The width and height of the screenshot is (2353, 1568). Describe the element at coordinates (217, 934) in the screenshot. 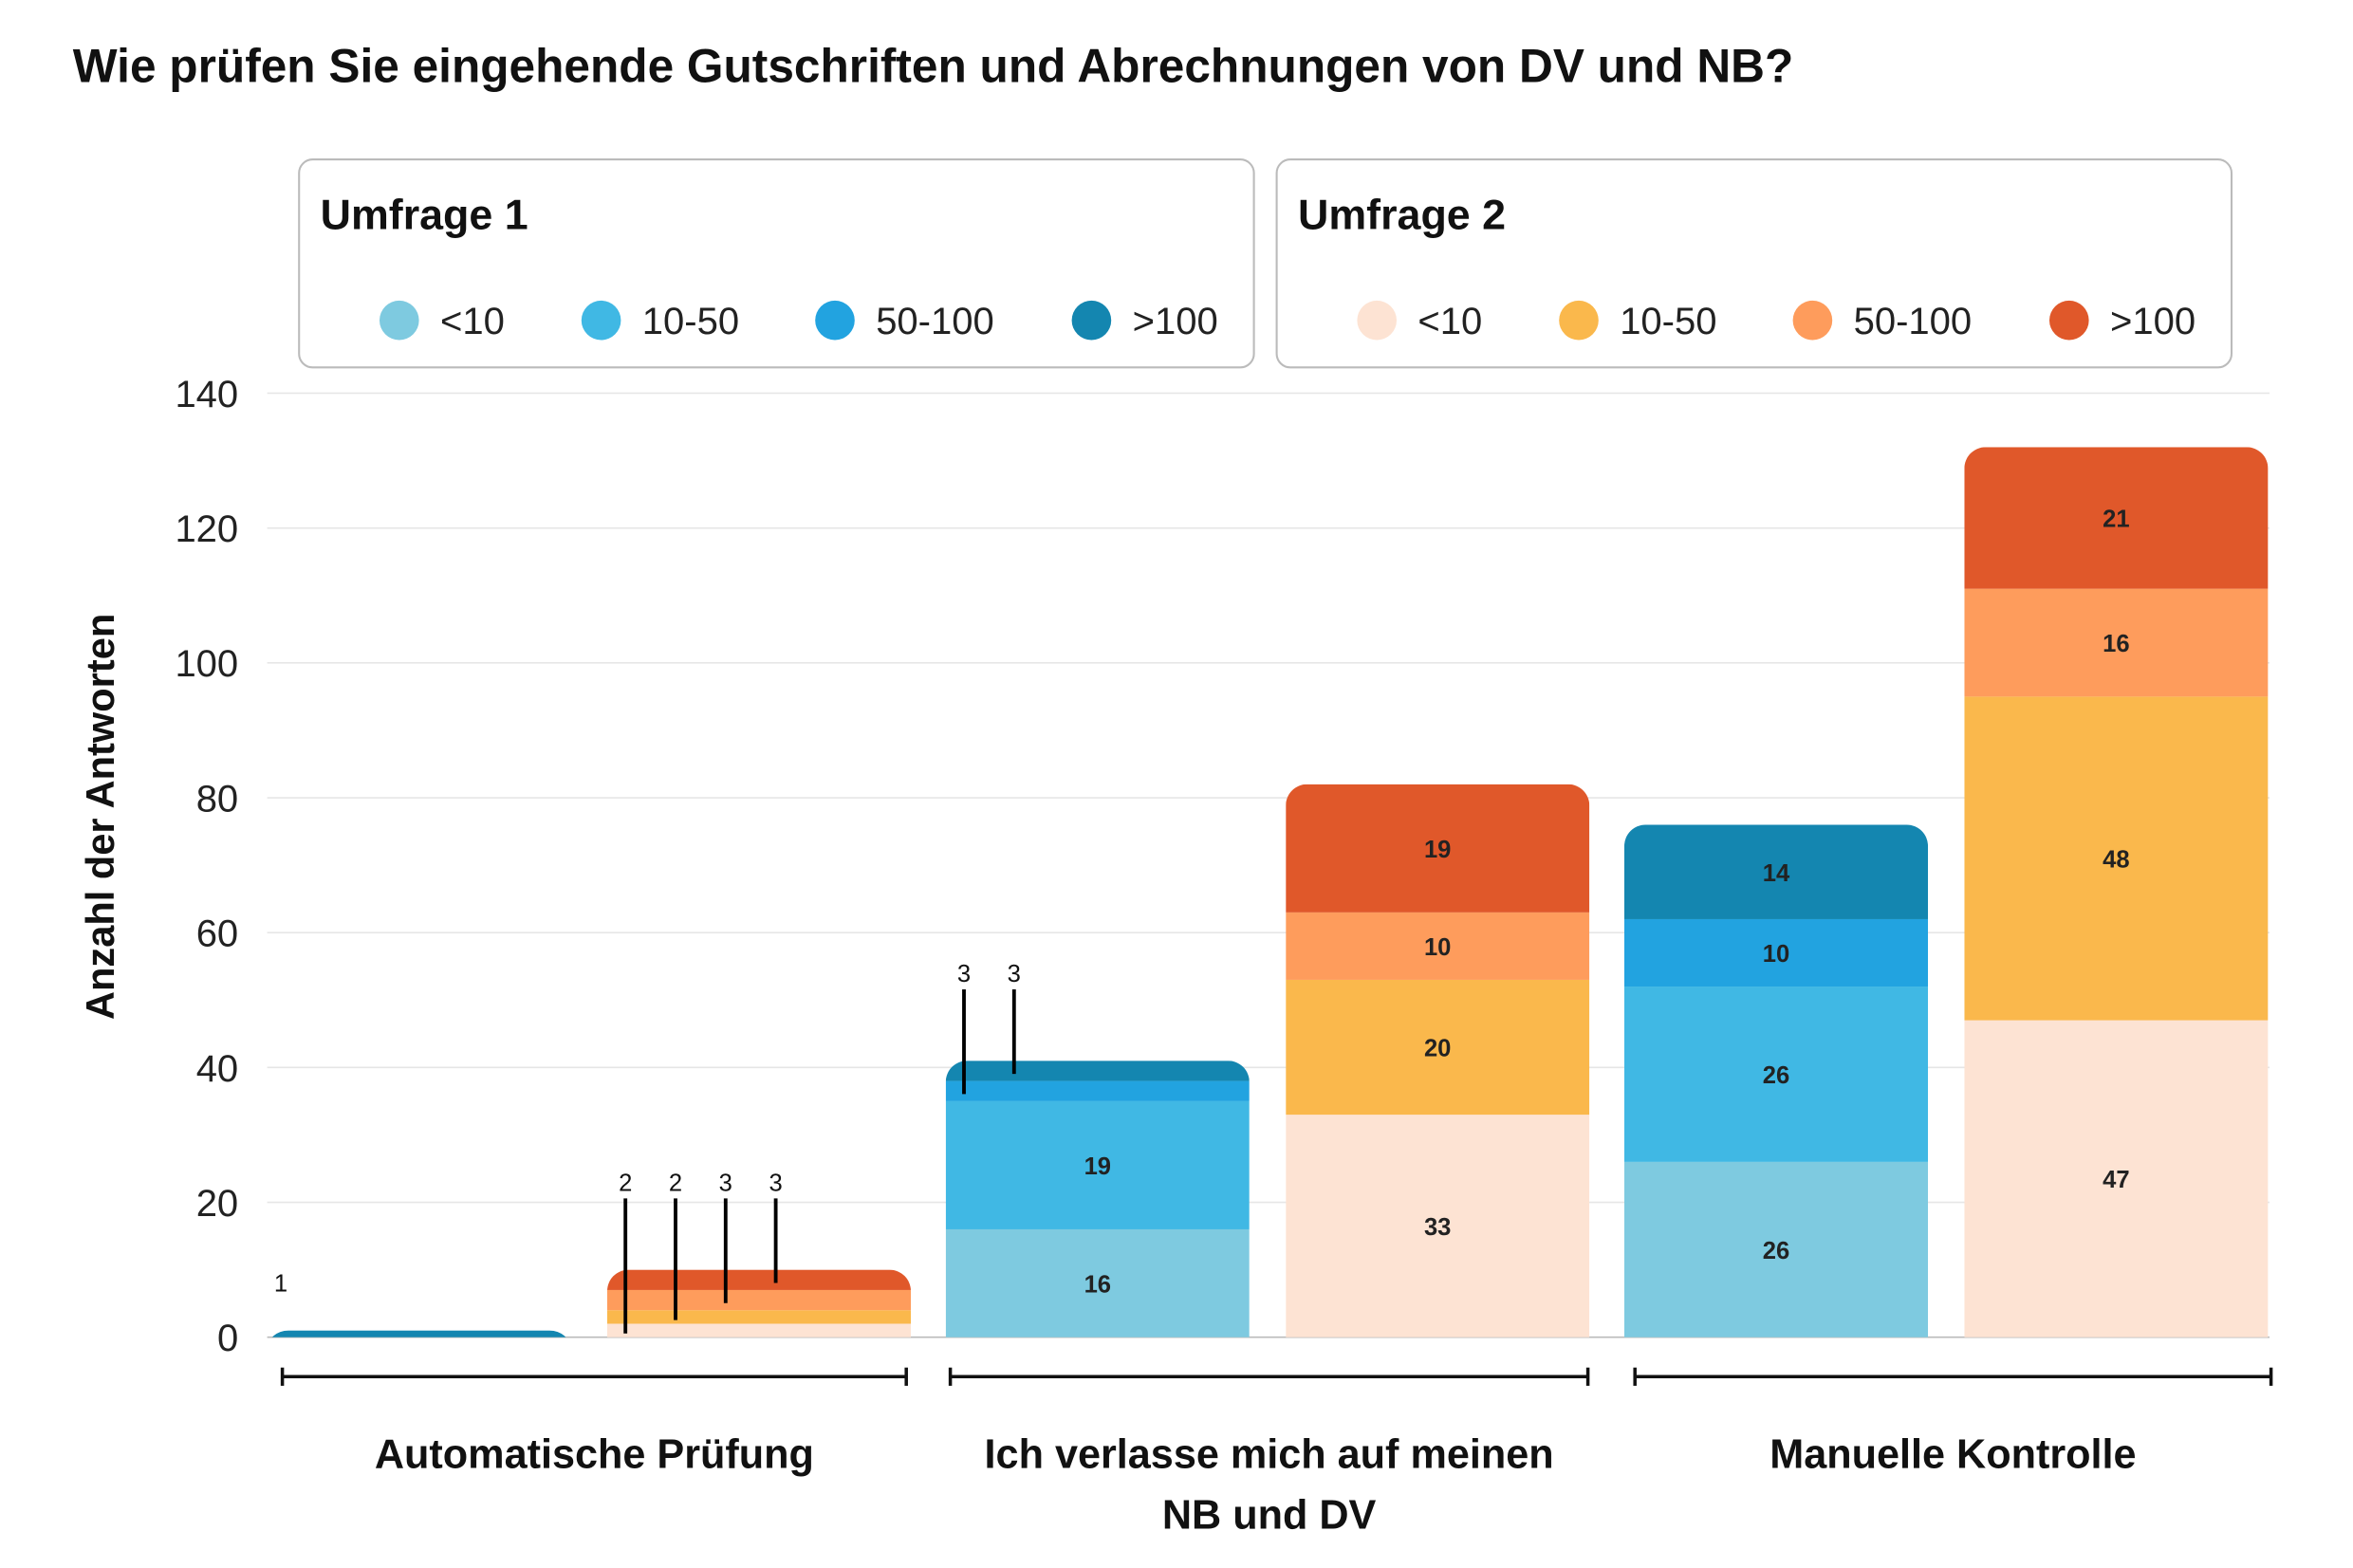

I see `y-tick-label: 60` at that location.